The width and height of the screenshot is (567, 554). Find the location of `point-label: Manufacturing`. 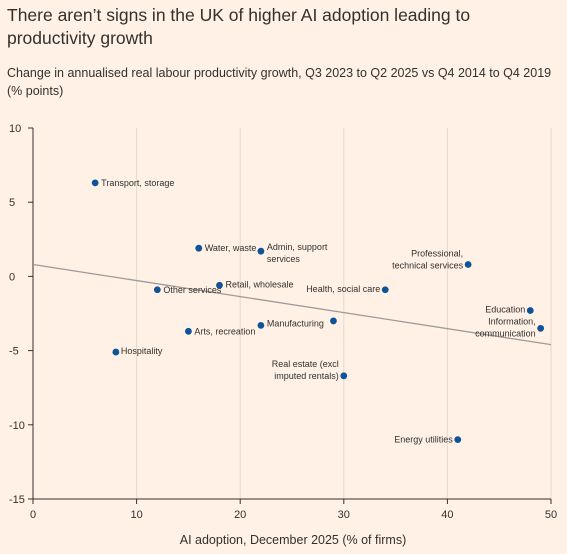

point-label: Manufacturing is located at coordinates (295, 323).